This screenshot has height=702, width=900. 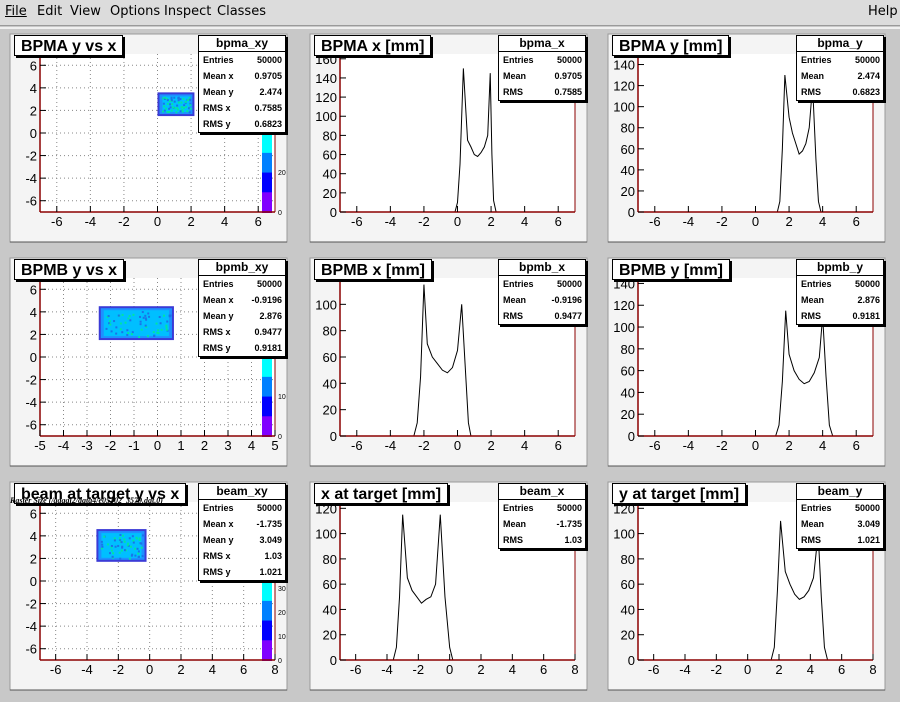 What do you see at coordinates (135, 11) in the screenshot?
I see `menu-options: Options` at bounding box center [135, 11].